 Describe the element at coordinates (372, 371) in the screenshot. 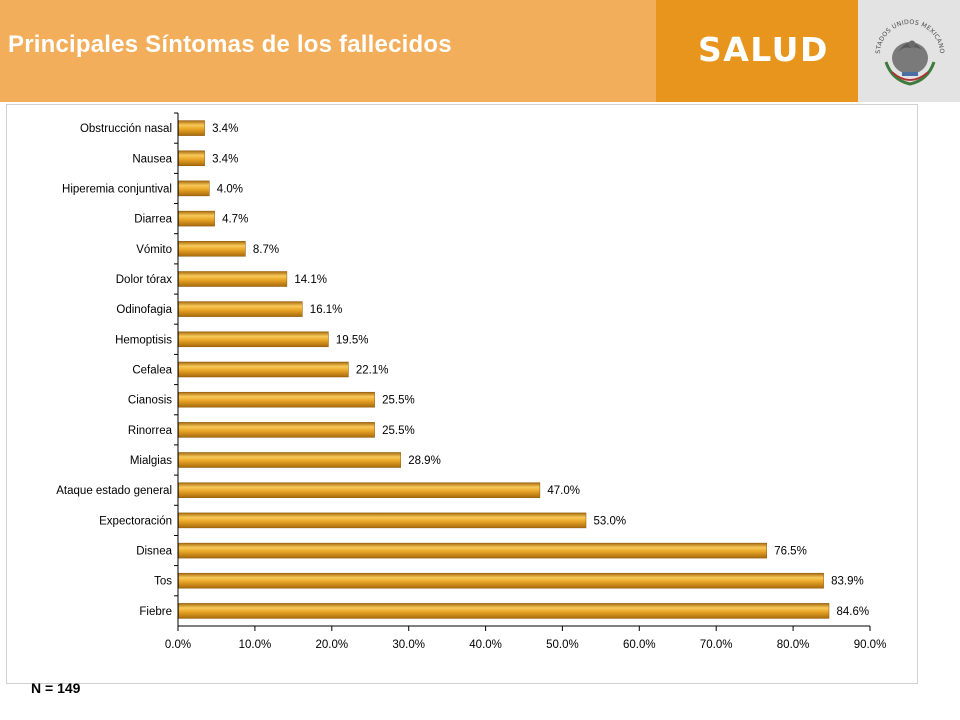

I see `data-label: 22.1%` at that location.